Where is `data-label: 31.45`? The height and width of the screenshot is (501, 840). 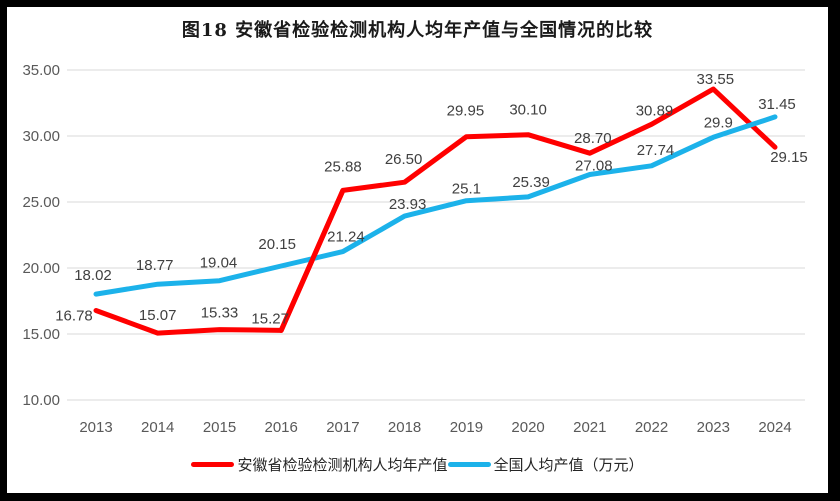
data-label: 31.45 is located at coordinates (777, 104).